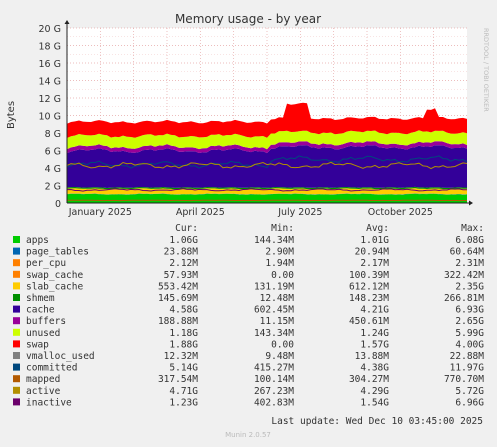  Describe the element at coordinates (467, 356) in the screenshot. I see `legend-max-vmalloc_used: 22.88M` at that location.